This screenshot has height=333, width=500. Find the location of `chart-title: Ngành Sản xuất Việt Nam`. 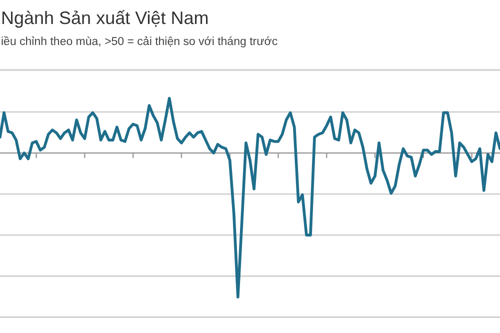

chart-title: Ngành Sản xuất Việt Nam is located at coordinates (105, 18).